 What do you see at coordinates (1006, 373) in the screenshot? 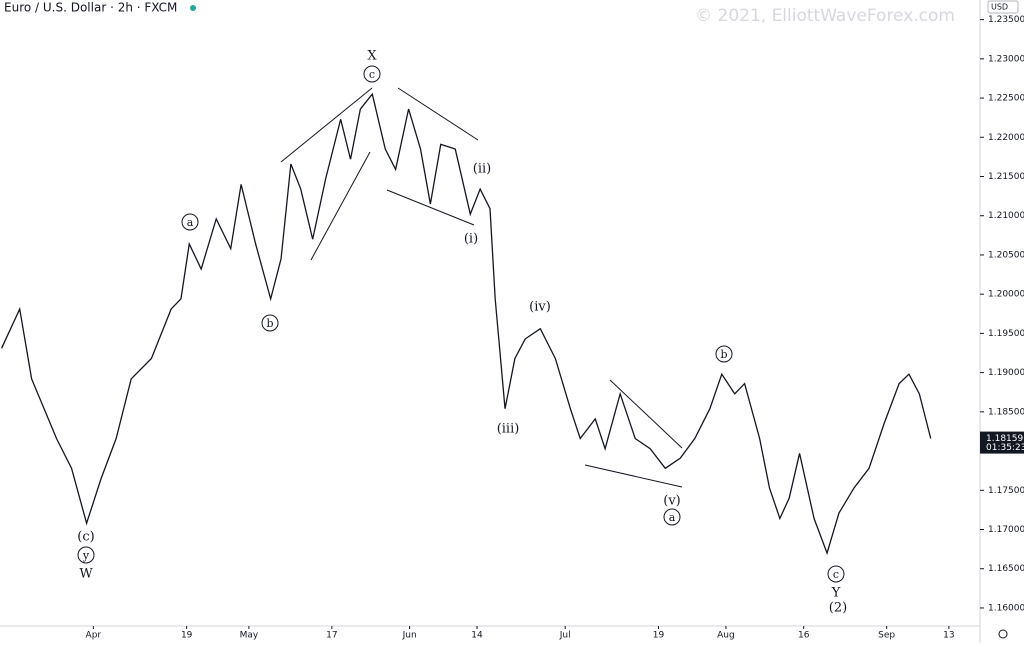
I see `y-tick-label: 1.19000` at bounding box center [1006, 373].